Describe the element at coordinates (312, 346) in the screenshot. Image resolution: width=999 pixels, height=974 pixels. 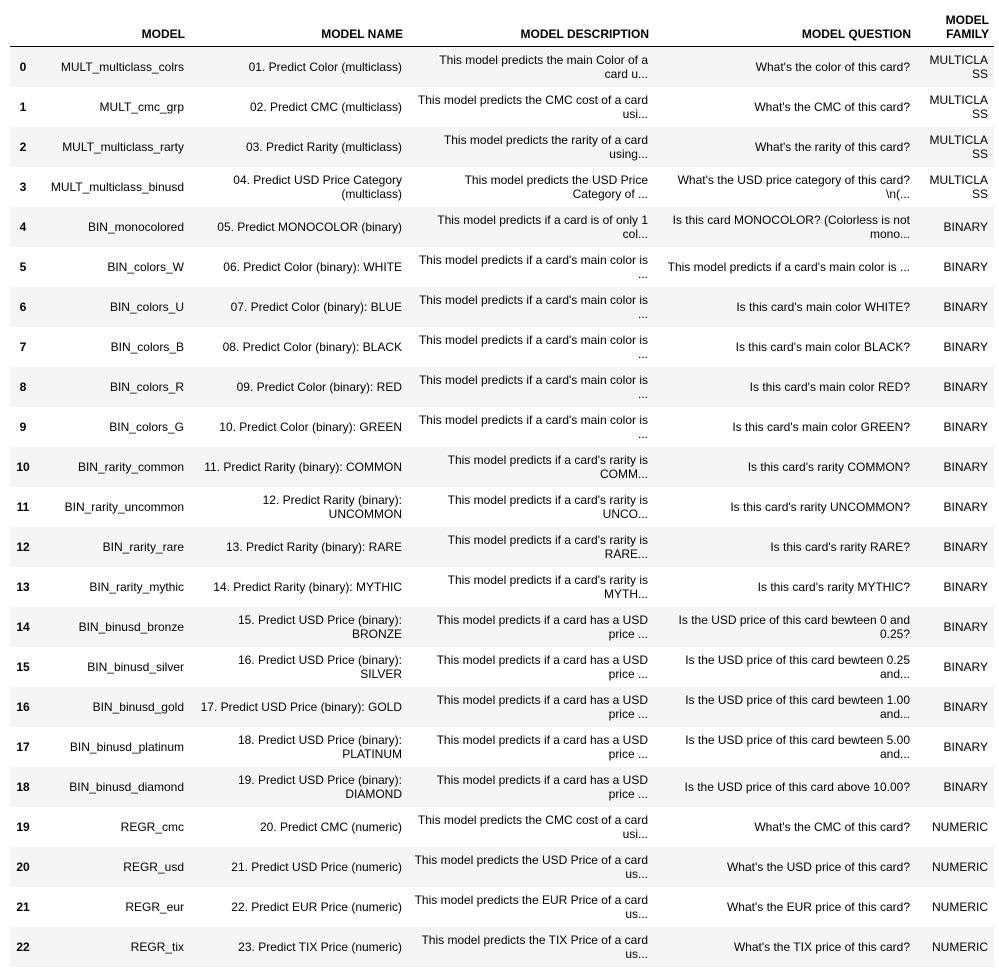
I see `cell-model-name: 08. Predict Color (binary): BLACK` at that location.